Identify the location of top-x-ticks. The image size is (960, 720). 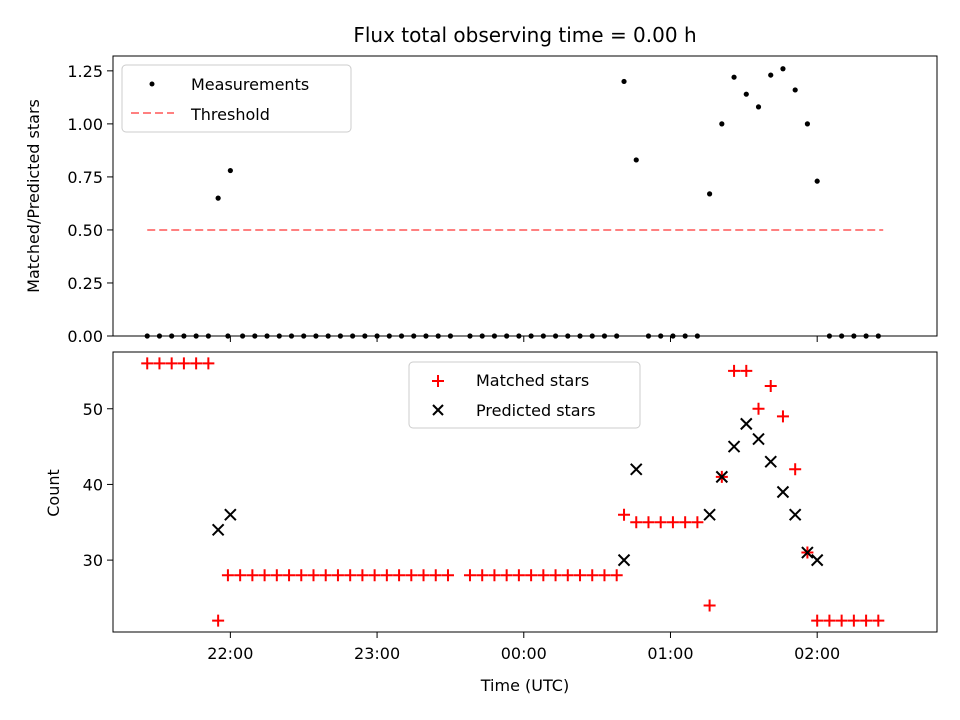
(523, 339).